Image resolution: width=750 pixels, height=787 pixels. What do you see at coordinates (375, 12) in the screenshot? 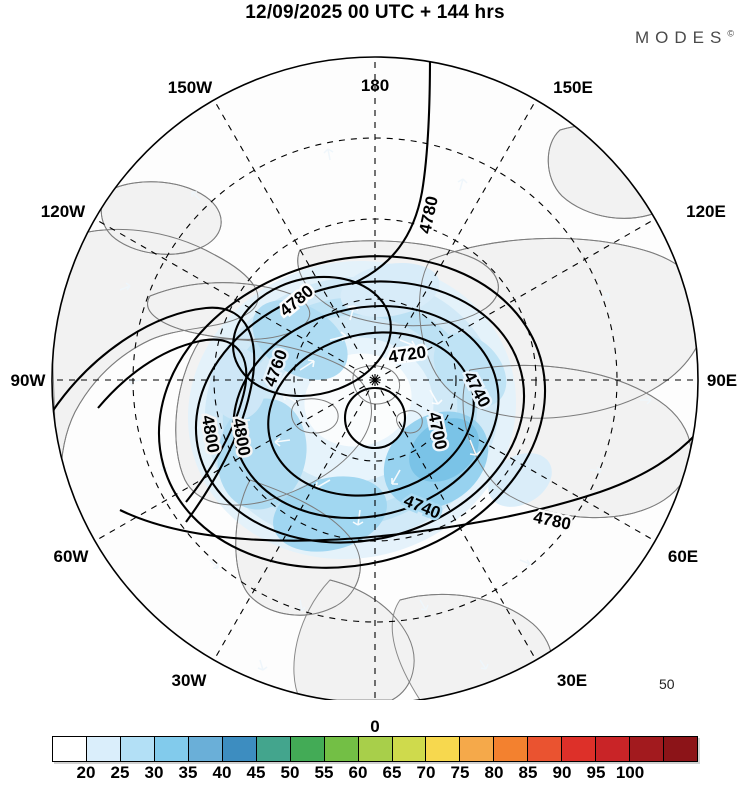
I see `page-title: 12/09/2025 00 UTC + 144 hrs` at bounding box center [375, 12].